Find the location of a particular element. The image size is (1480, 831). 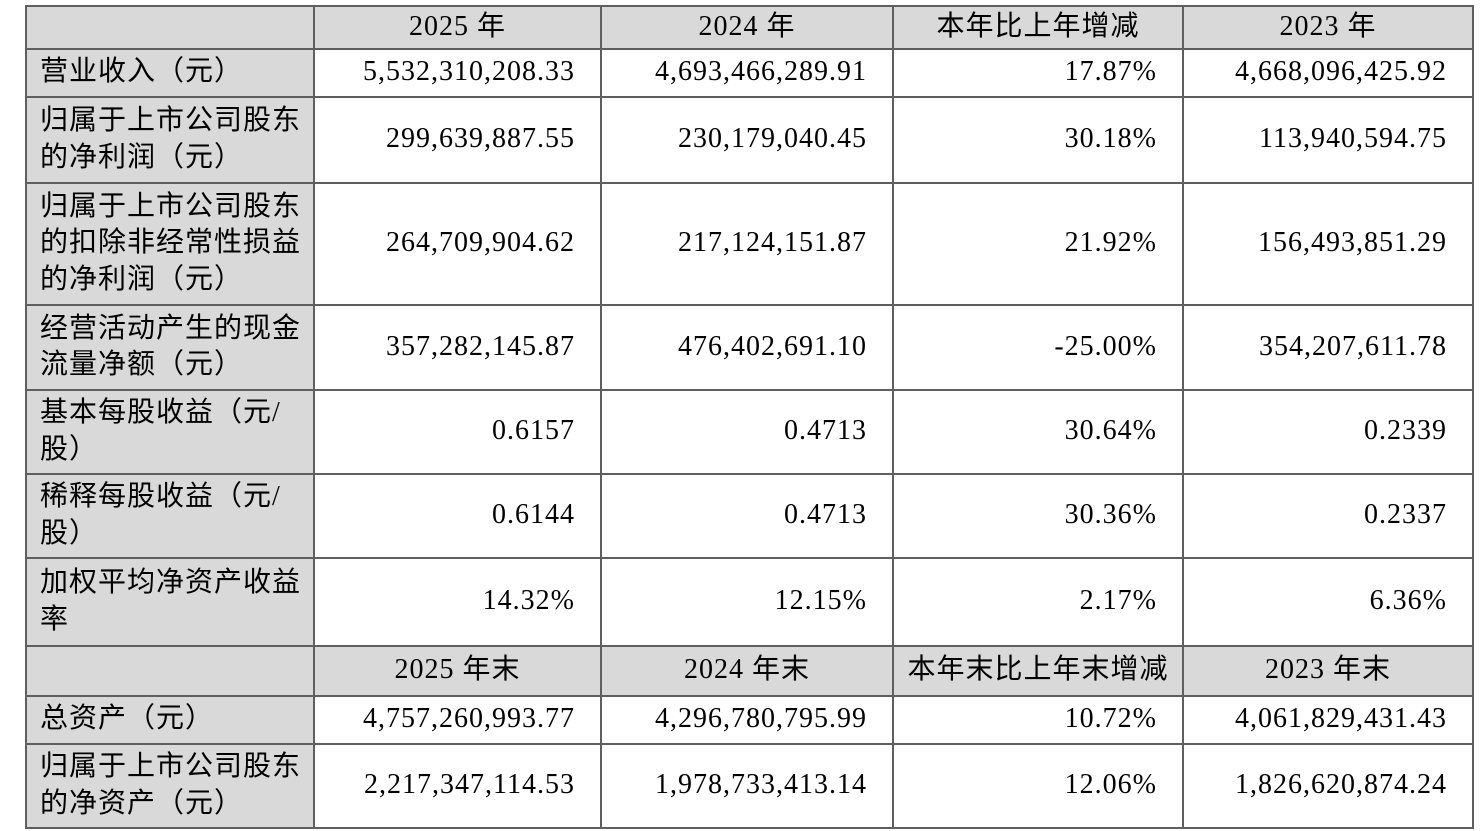

value-cell: 1,978,733,413.14 is located at coordinates (747, 785).